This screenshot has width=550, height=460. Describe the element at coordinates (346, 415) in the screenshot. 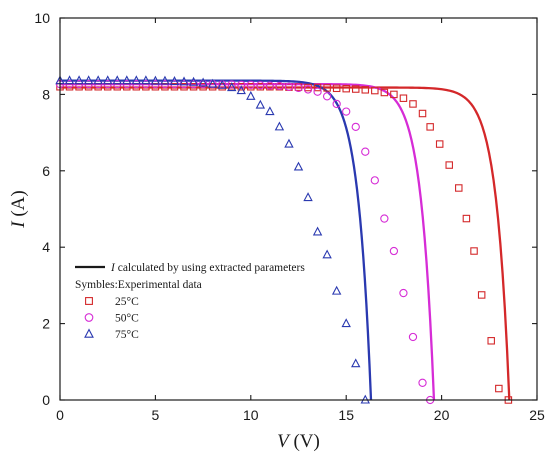

I see `x-tick-label: 15` at that location.